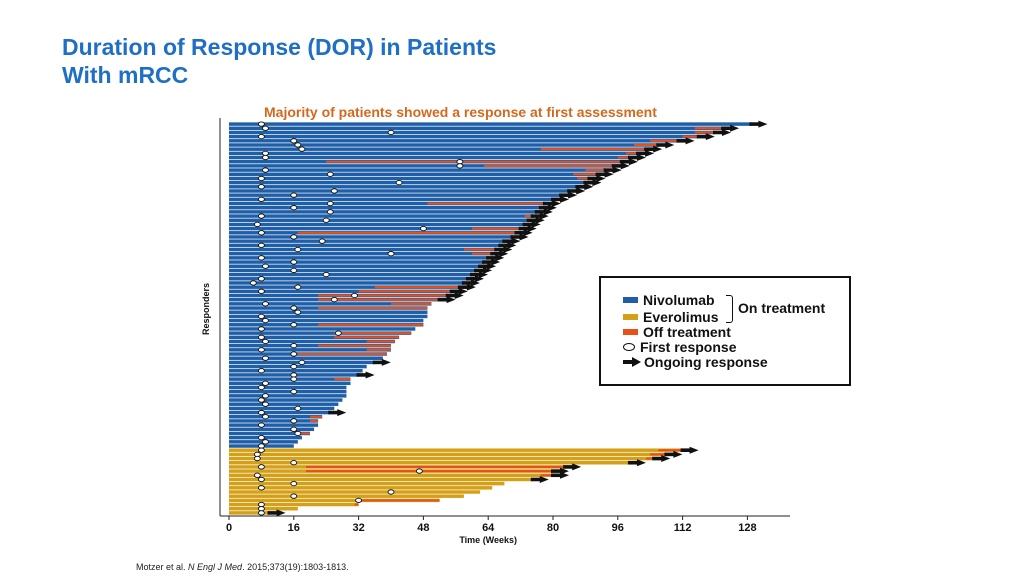 The image size is (1024, 576). Describe the element at coordinates (215, 567) in the screenshot. I see `citation-journal: N Engl J Med` at that location.